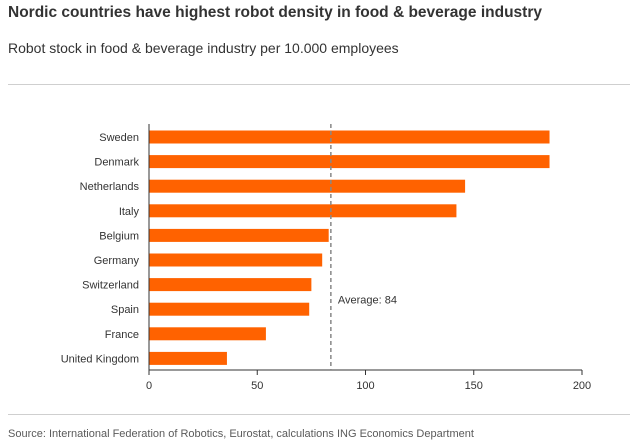 Image resolution: width=636 pixels, height=446 pixels. Describe the element at coordinates (230, 285) in the screenshot. I see `bar-switzerland` at that location.